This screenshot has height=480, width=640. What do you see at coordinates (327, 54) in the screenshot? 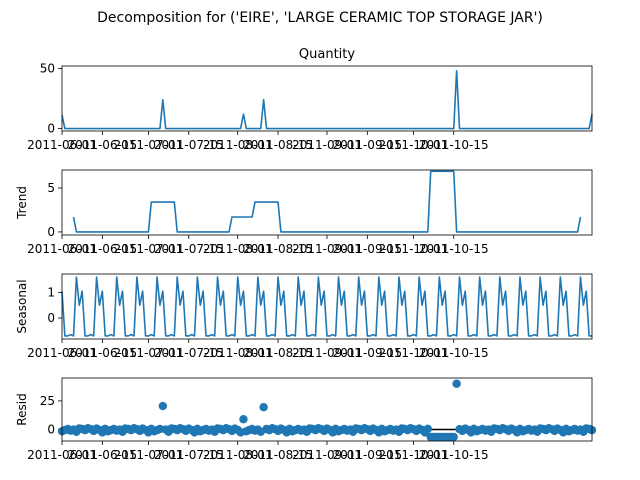
I see `panel-title: Quantity` at bounding box center [327, 54].